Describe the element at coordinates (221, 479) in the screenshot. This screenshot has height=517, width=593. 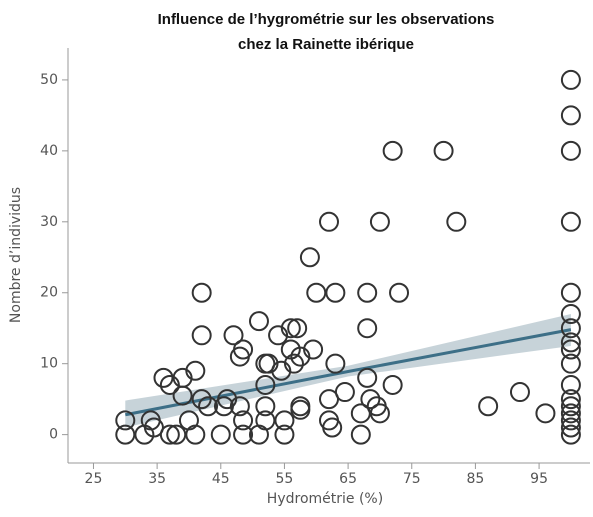
I see `x-tick-label: 45` at that location.